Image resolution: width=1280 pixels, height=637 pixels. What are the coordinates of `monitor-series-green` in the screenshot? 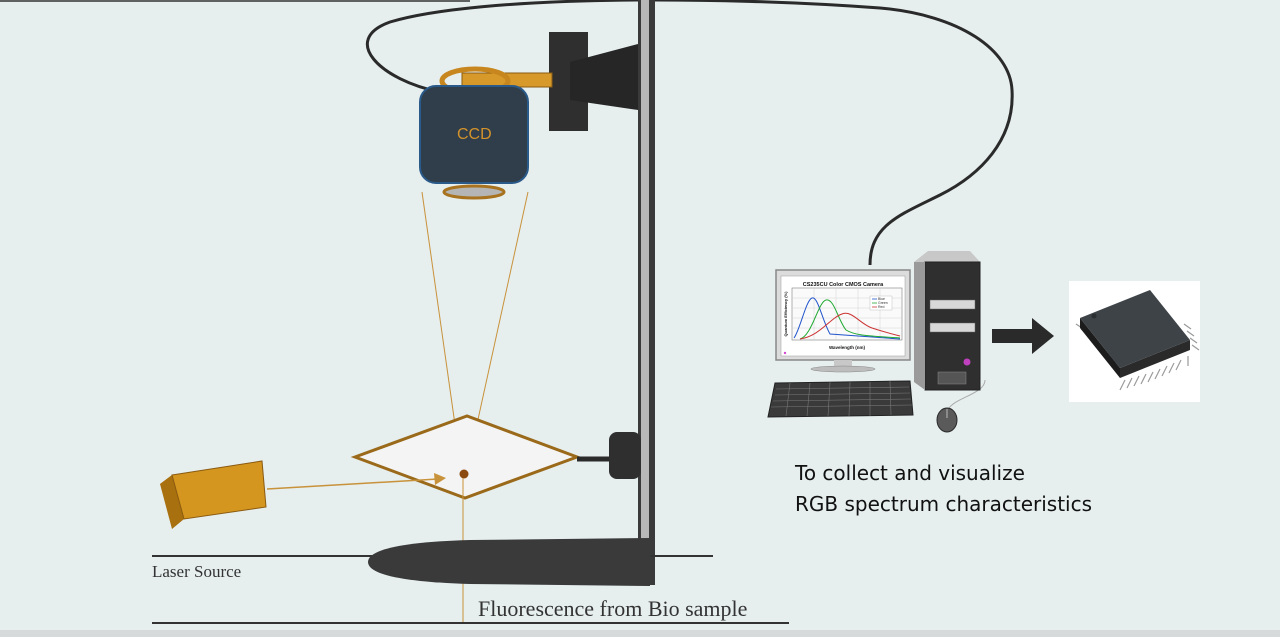 It's located at (850, 319).